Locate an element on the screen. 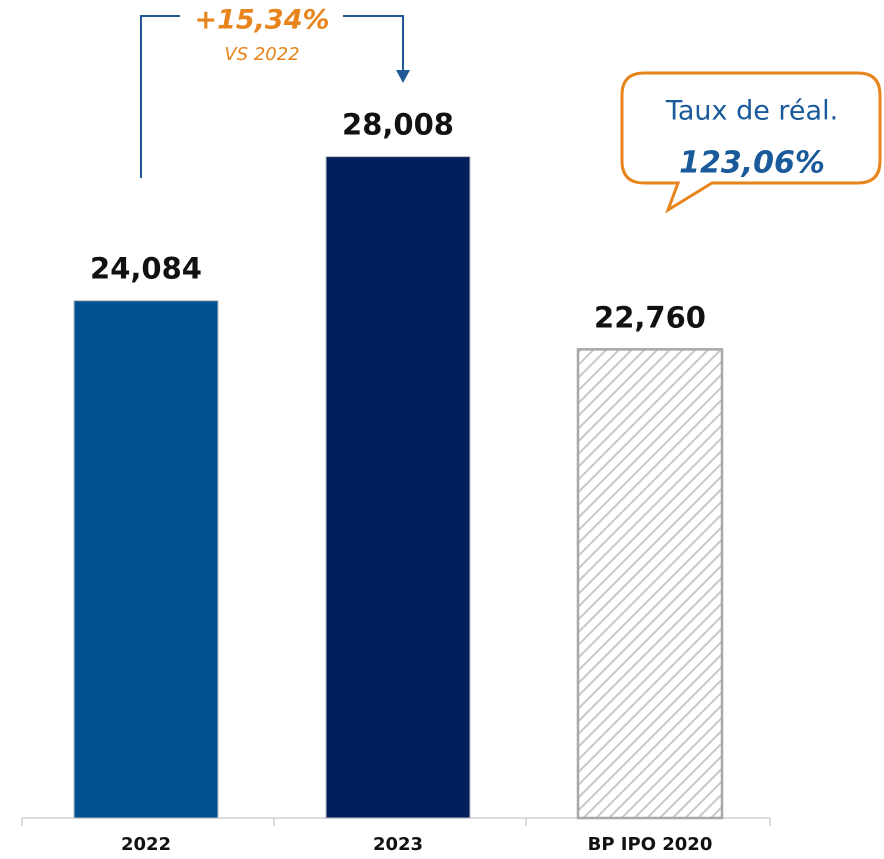 The image size is (884, 859). x-tick-label: 2022 is located at coordinates (146, 844).